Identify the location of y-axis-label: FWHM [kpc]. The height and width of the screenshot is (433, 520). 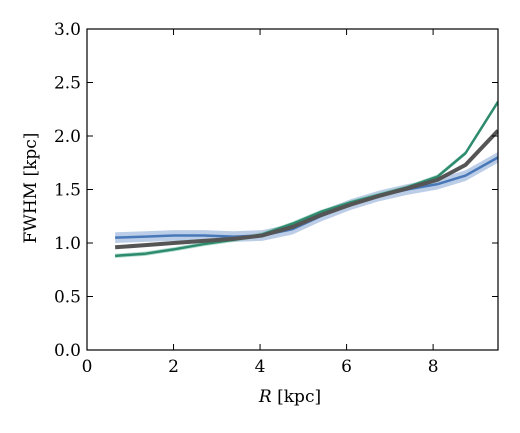
(31, 188).